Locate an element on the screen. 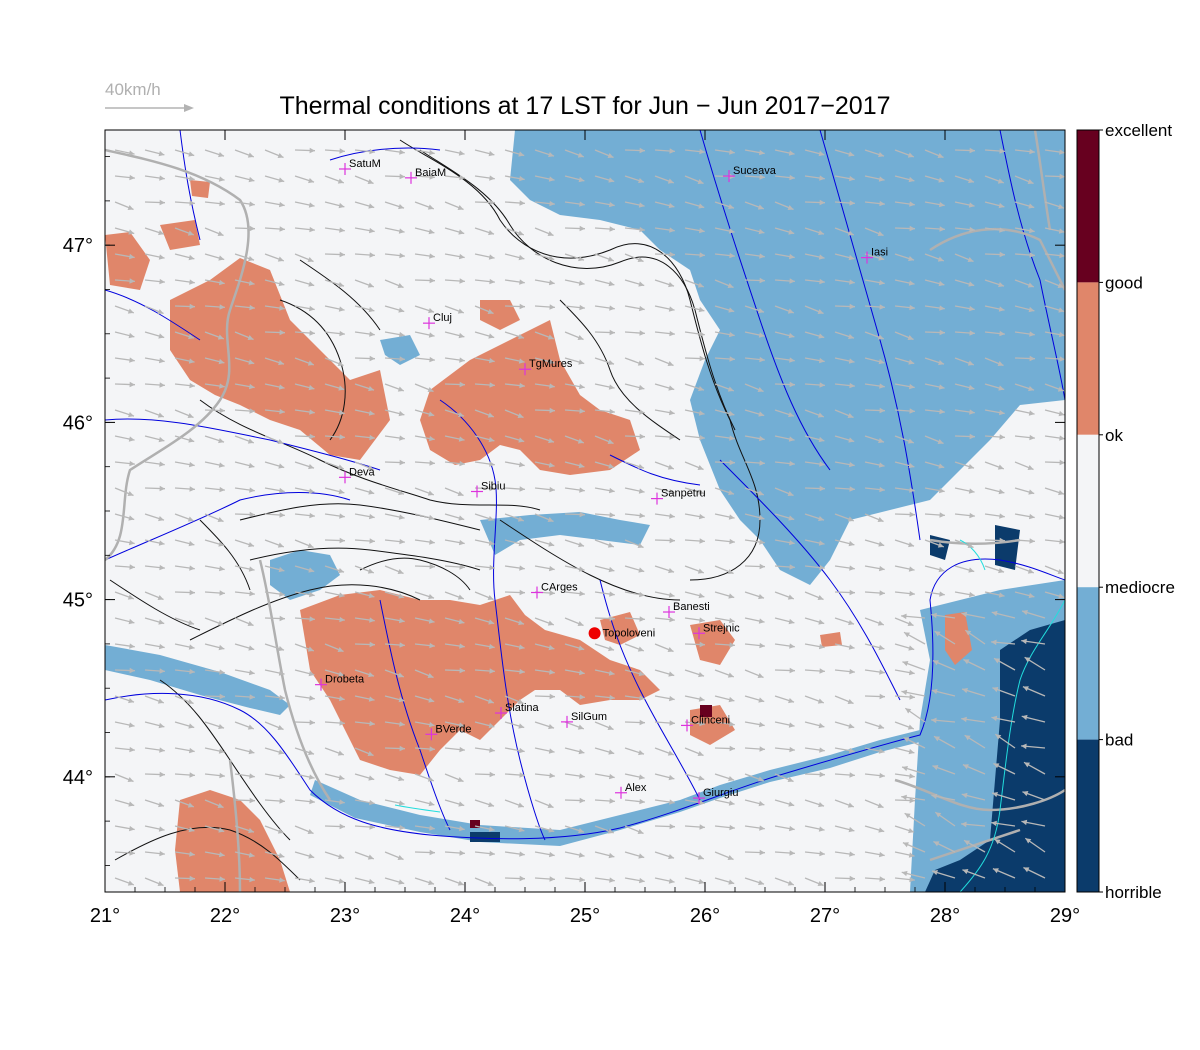  station-label: TgMures is located at coordinates (551, 364).